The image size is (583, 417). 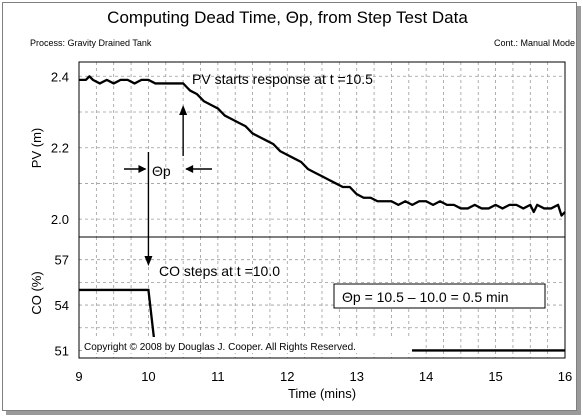 What do you see at coordinates (91, 43) in the screenshot?
I see `process-label: Process: Gravity Drained Tank` at bounding box center [91, 43].